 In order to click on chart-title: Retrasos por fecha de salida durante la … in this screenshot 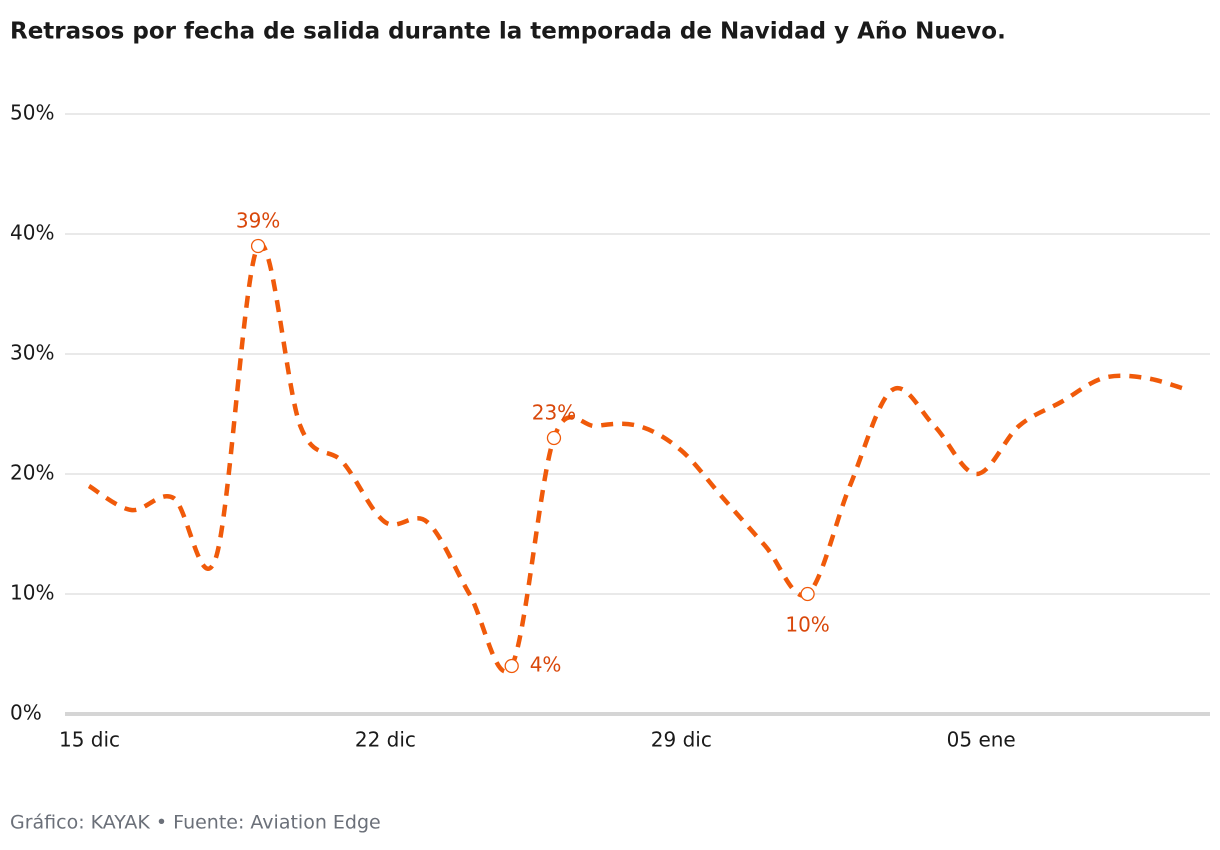, I will do `click(508, 32)`.